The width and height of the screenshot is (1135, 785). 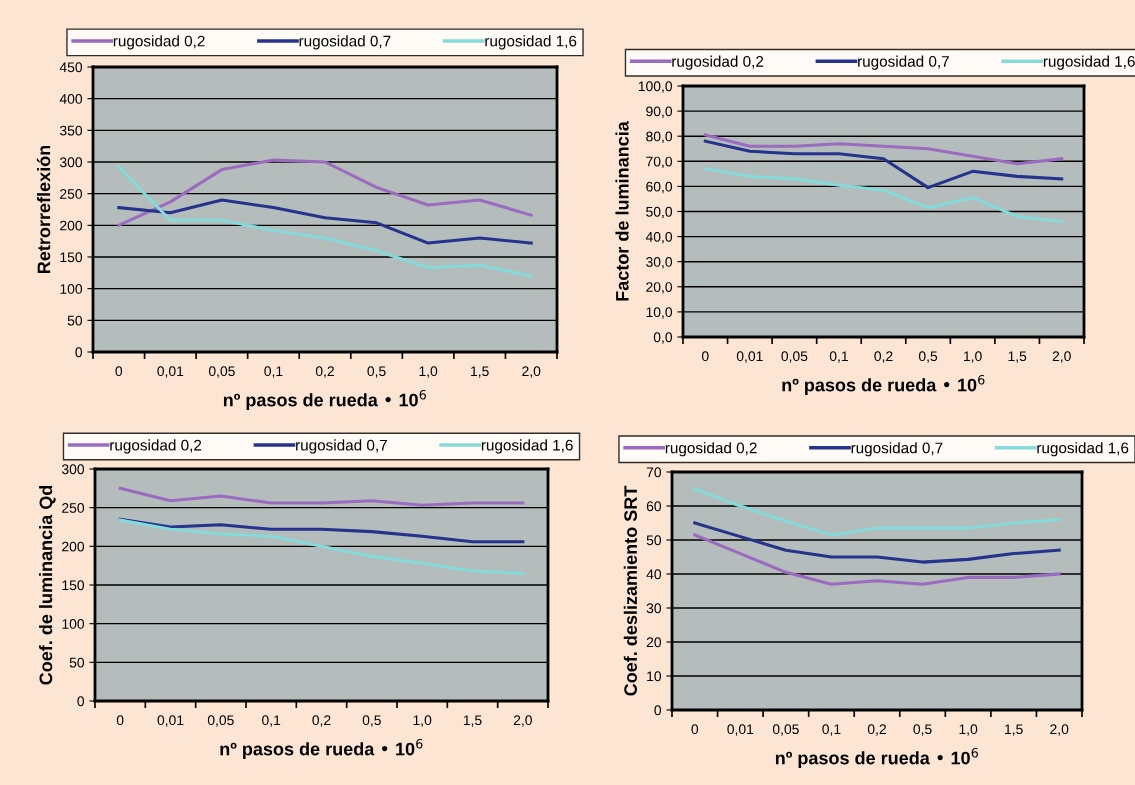 What do you see at coordinates (654, 642) in the screenshot?
I see `y-tick-label: 20` at bounding box center [654, 642].